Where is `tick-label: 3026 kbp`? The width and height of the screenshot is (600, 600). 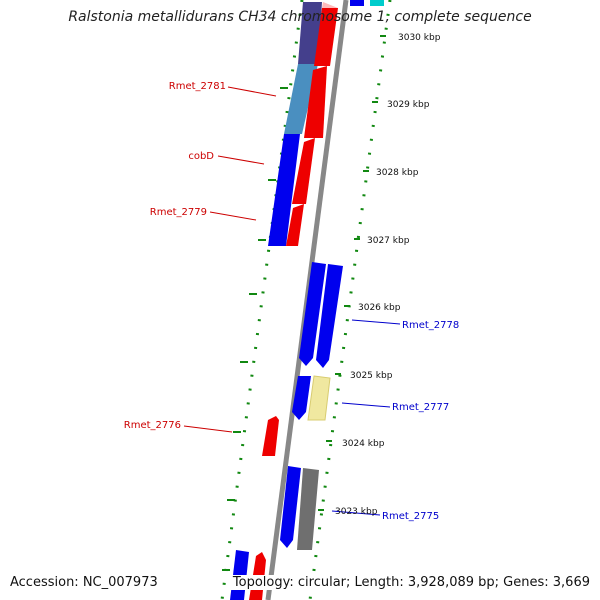
tick-label: 3026 kbp is located at coordinates (379, 308).